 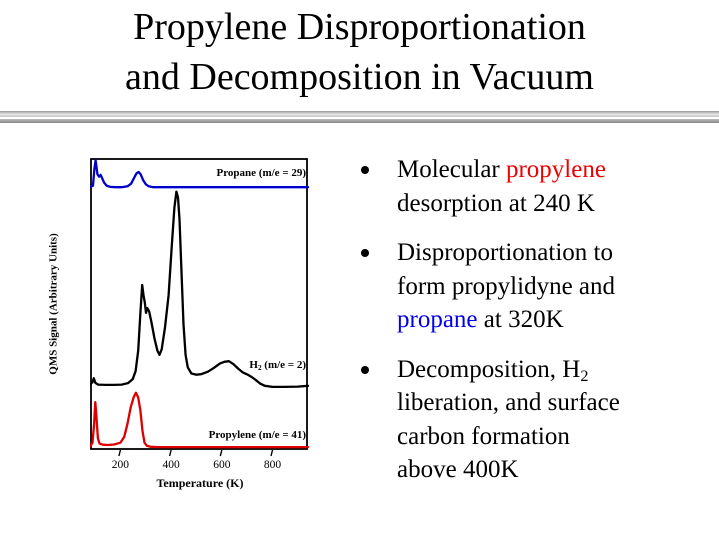 I want to click on red-text: propylene, so click(x=555, y=169).